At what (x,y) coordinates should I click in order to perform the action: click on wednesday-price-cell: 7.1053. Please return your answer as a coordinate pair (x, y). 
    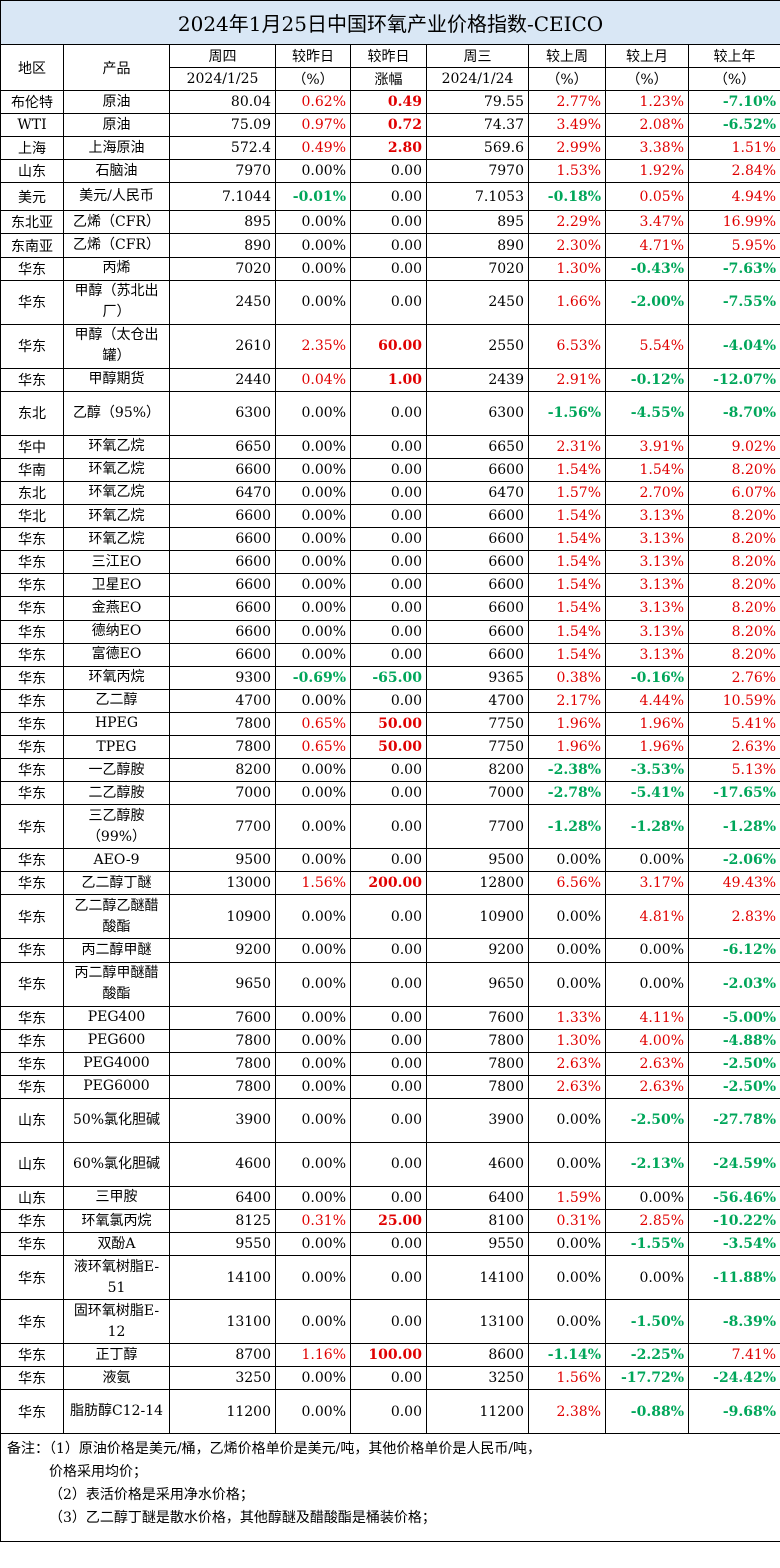
    Looking at the image, I should click on (477, 197).